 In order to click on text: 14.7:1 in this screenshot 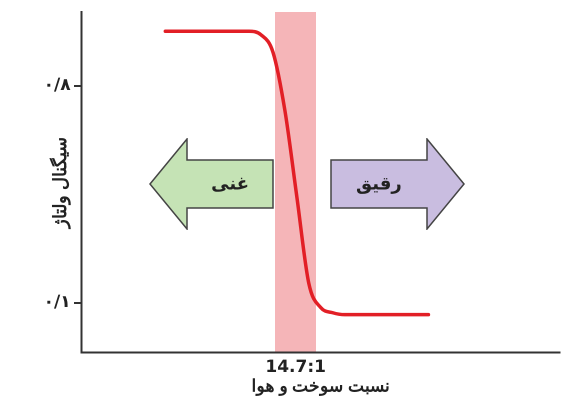, I will do `click(295, 366)`.